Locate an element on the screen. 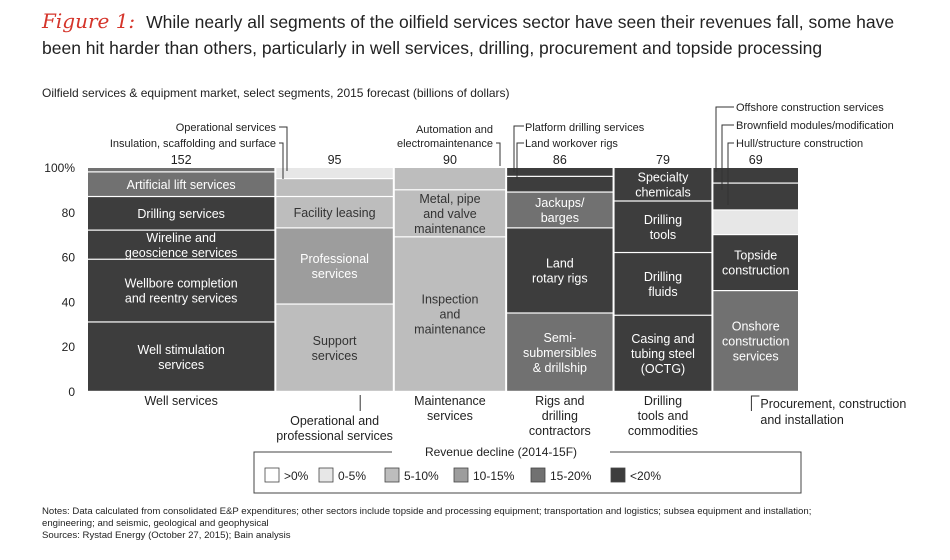 This screenshot has width=950, height=560. segment-label: Wireline and geoscience services is located at coordinates (181, 245).